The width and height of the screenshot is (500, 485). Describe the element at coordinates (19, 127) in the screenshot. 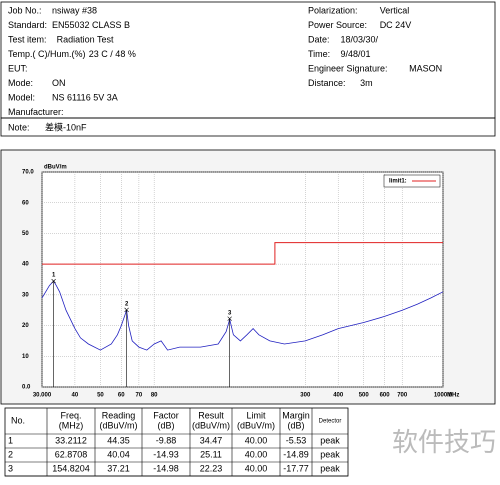

I see `note-label: Note:` at that location.